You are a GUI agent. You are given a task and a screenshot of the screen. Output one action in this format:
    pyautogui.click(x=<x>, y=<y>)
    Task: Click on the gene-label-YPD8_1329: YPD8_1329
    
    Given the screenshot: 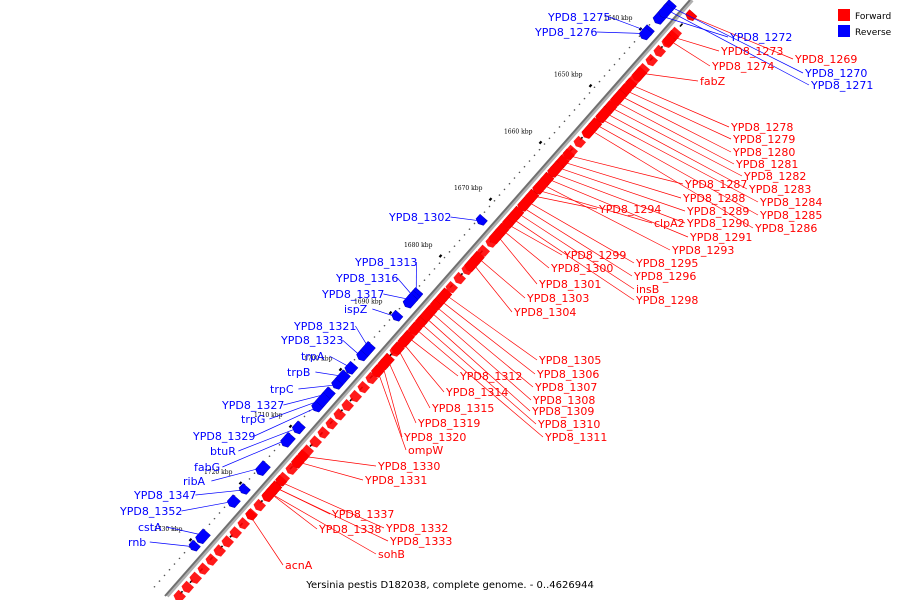 What is the action you would take?
    pyautogui.click(x=223, y=436)
    